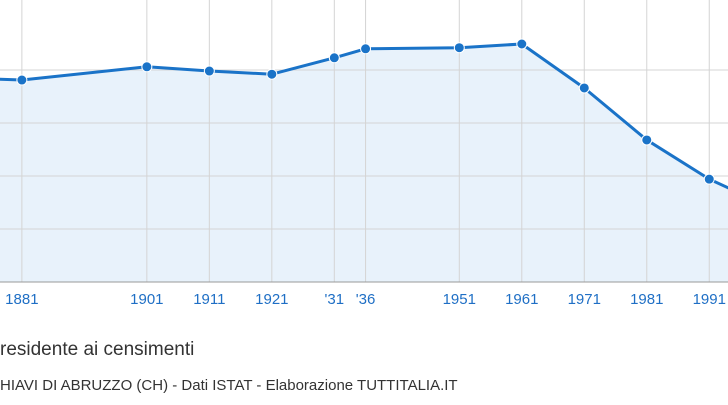 This screenshot has width=728, height=405. I want to click on x-tick-label: 1921, so click(271, 299).